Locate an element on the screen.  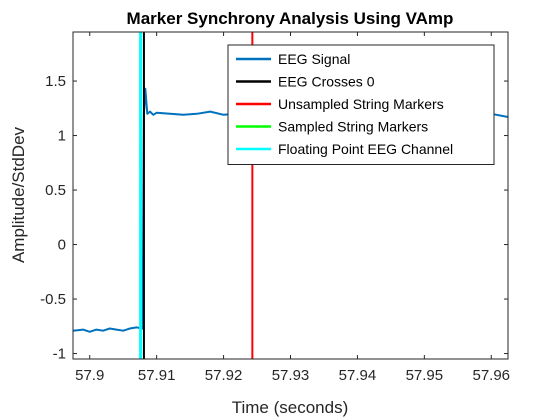
legend-entry: Floating Point EEG Channel is located at coordinates (365, 149).